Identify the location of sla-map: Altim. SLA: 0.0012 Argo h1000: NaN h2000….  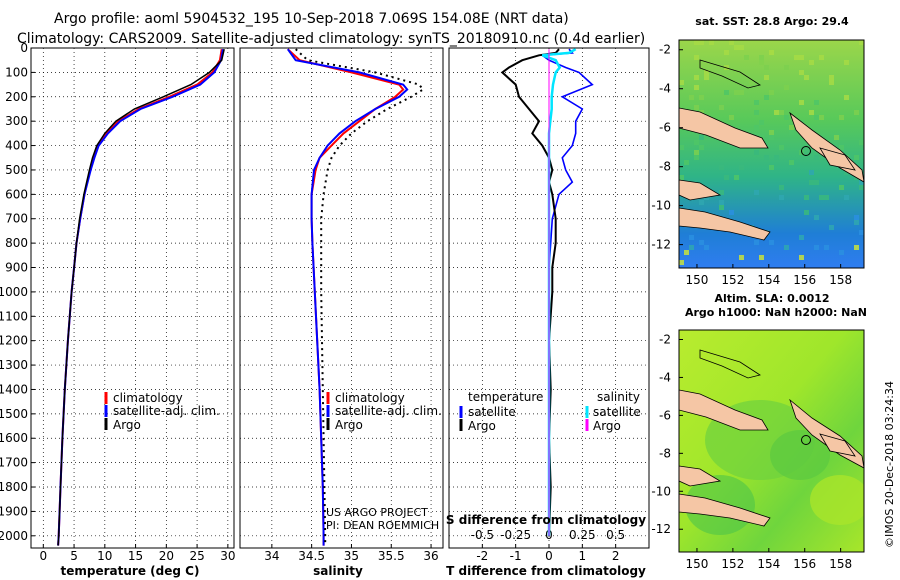
(759, 431).